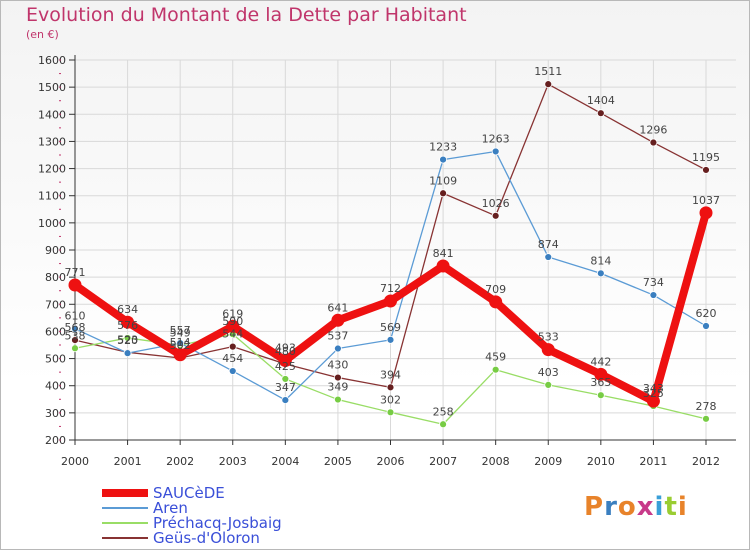 The height and width of the screenshot is (550, 750). What do you see at coordinates (443, 411) in the screenshot?
I see `data-label: 258` at bounding box center [443, 411].